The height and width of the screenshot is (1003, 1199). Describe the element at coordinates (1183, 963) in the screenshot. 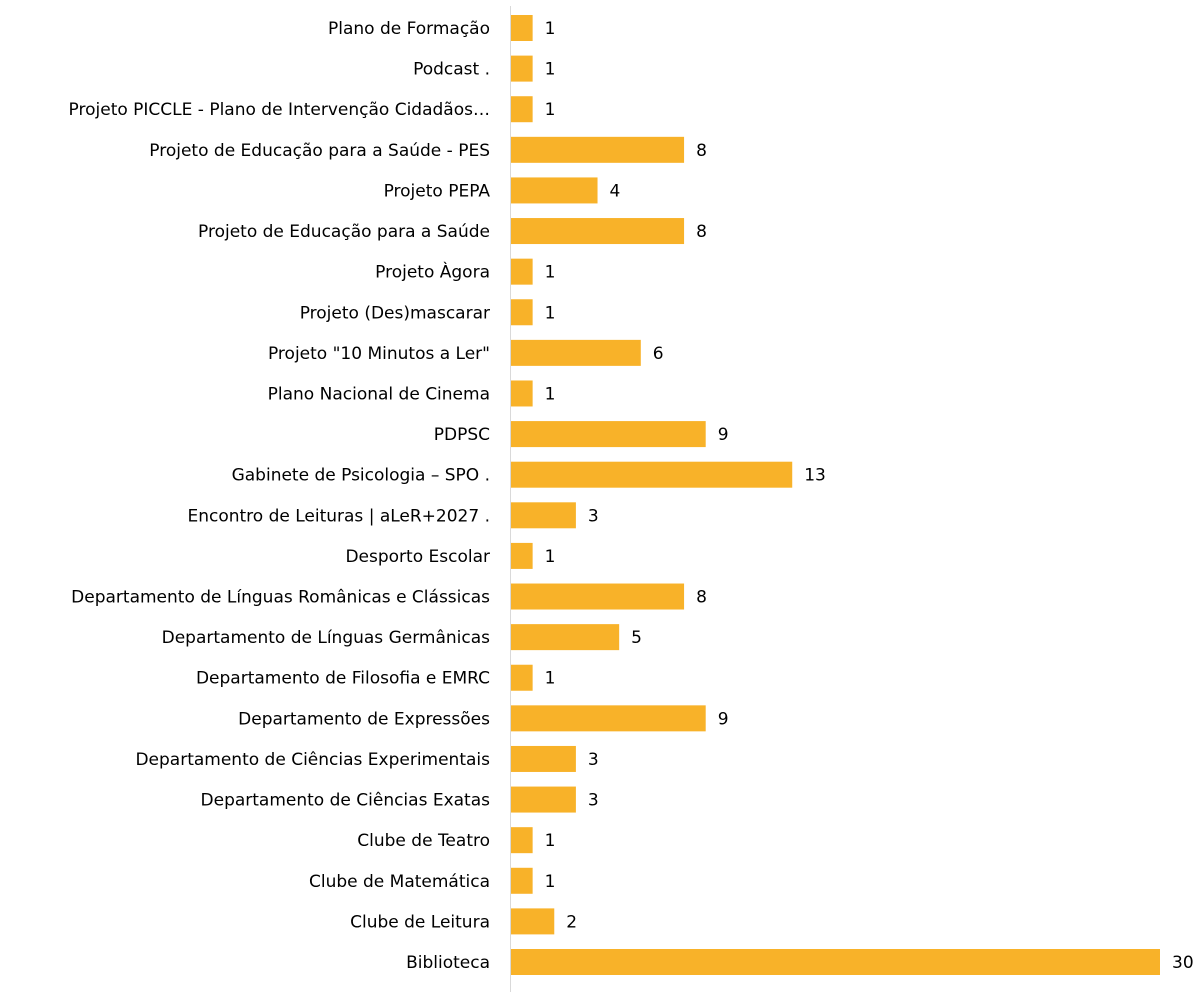

I see `data-label: 30` at that location.